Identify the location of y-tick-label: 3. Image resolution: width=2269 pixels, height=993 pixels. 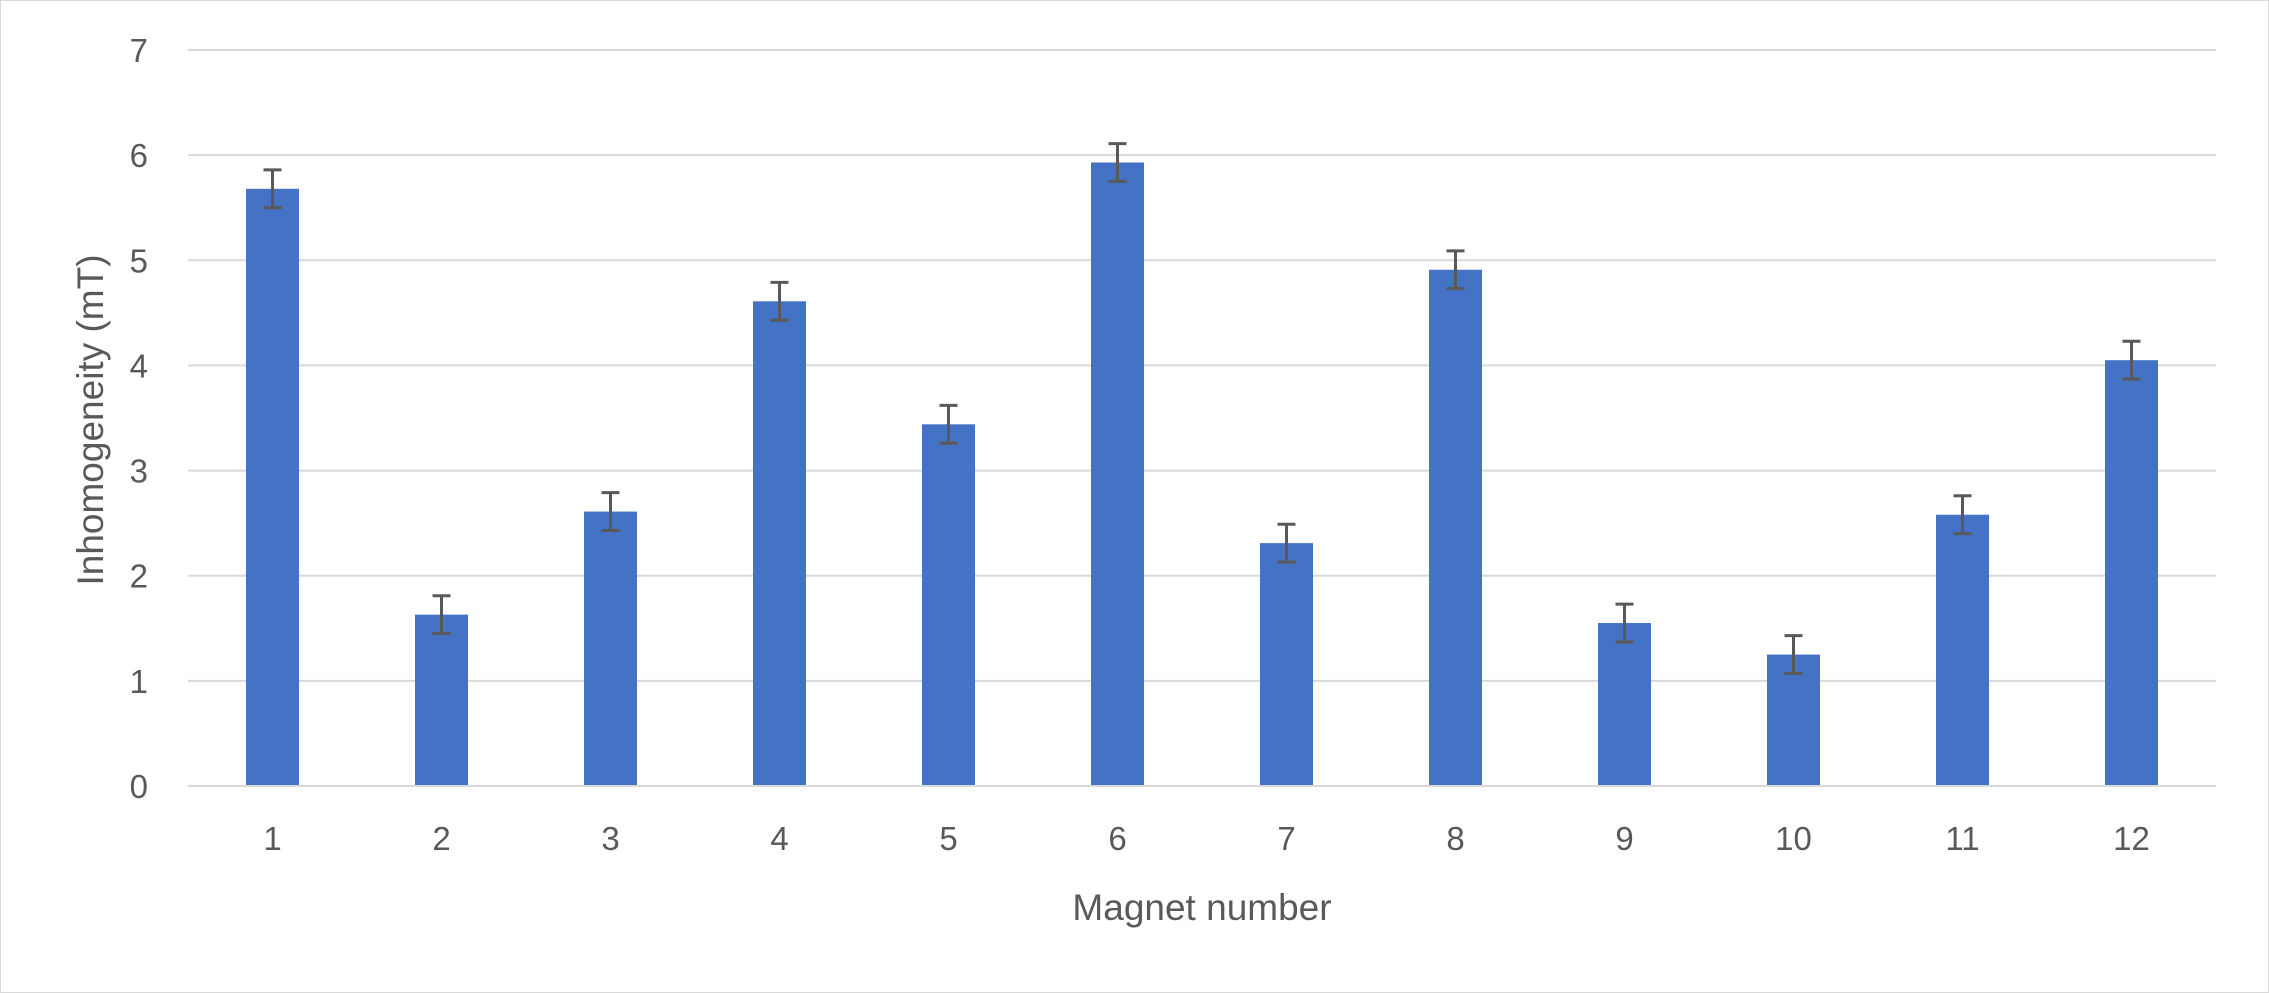
(139, 471).